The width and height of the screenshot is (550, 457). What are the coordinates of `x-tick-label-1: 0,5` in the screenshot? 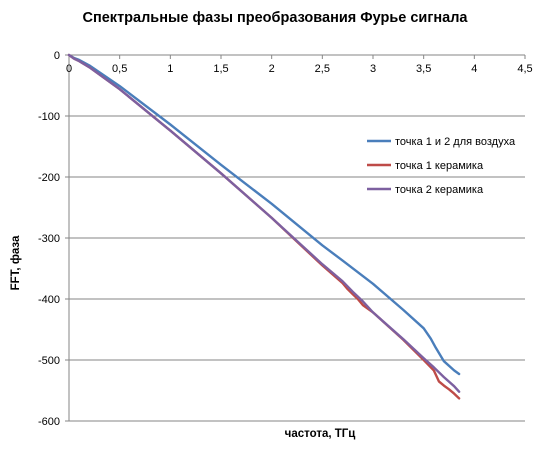 It's located at (119, 69).